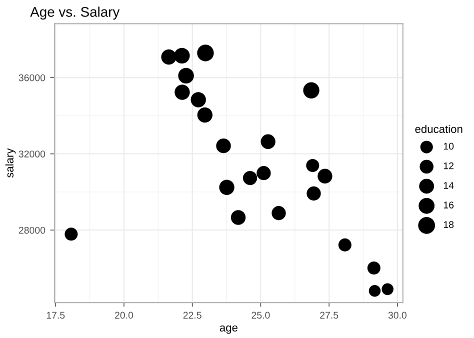 The image size is (474, 338). Describe the element at coordinates (329, 315) in the screenshot. I see `x-tick-label: 27.5` at that location.